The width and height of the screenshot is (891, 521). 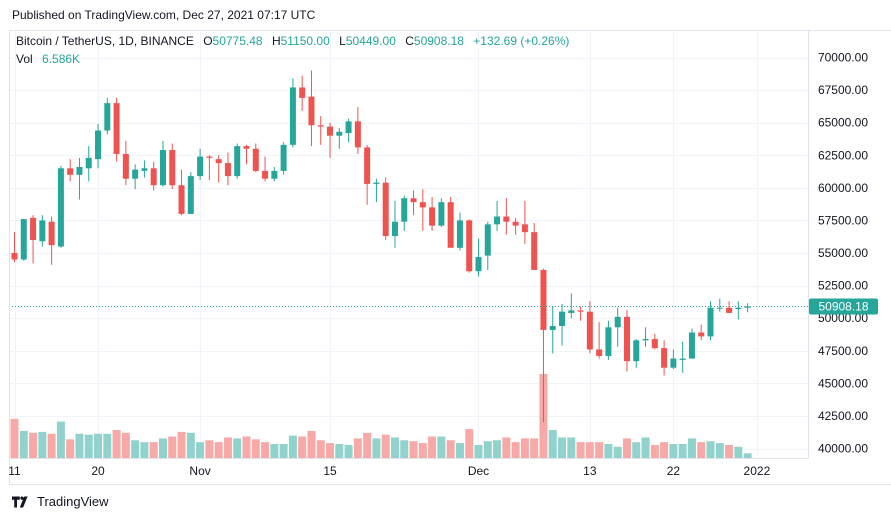 I want to click on time-axis: 11 20 Nov 15 Dec 13 22 2022, so click(x=389, y=471).